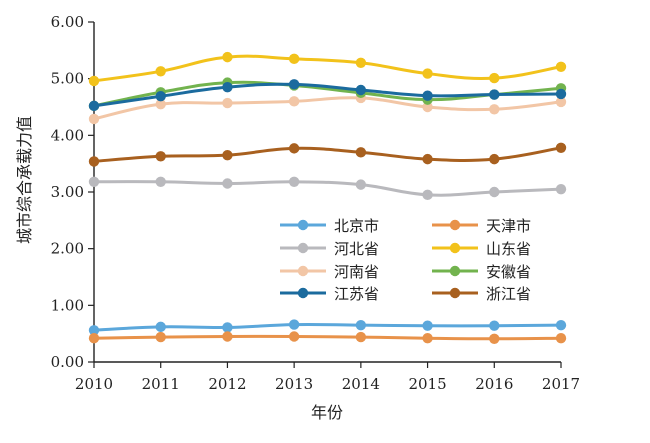 The height and width of the screenshot is (443, 650). I want to click on x-tick-label: 2016, so click(494, 384).